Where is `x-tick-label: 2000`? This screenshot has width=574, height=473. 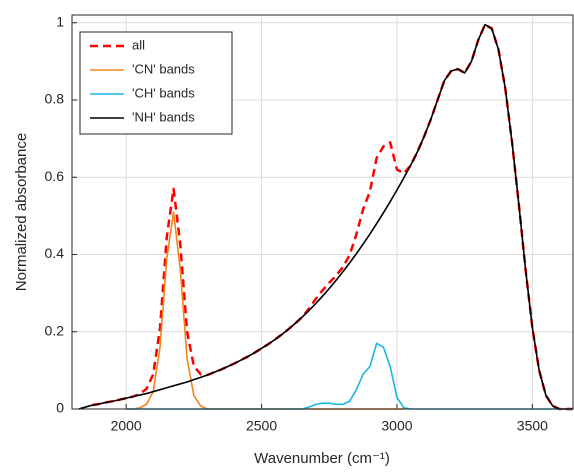
x-tick-label: 2000 is located at coordinates (126, 426).